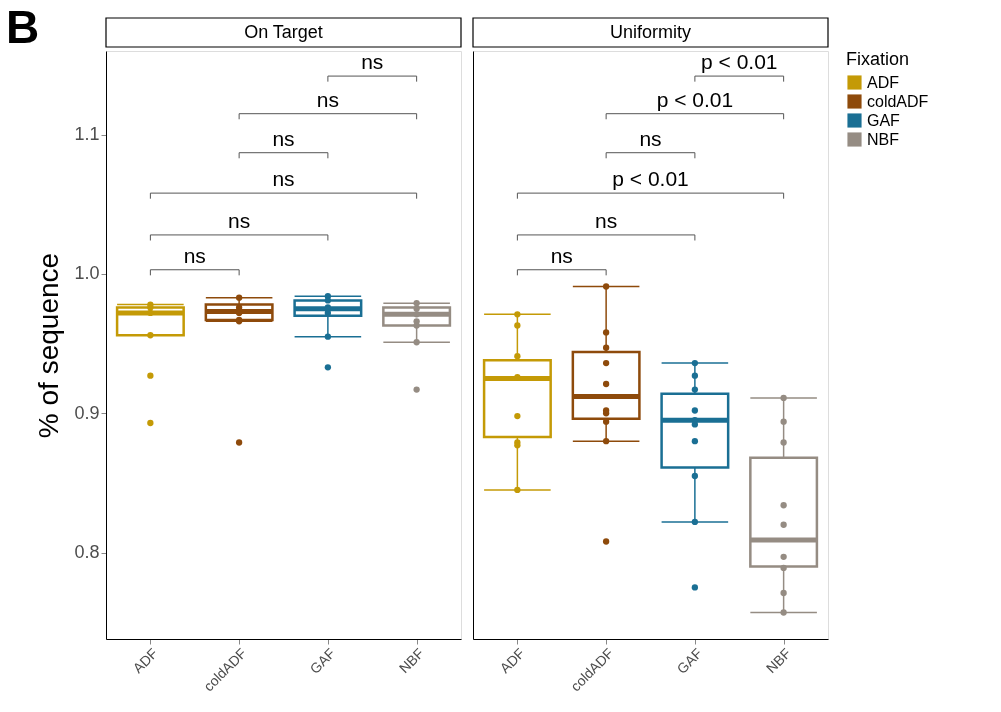 The image size is (1001, 712). I want to click on legend-label: ADF, so click(883, 82).